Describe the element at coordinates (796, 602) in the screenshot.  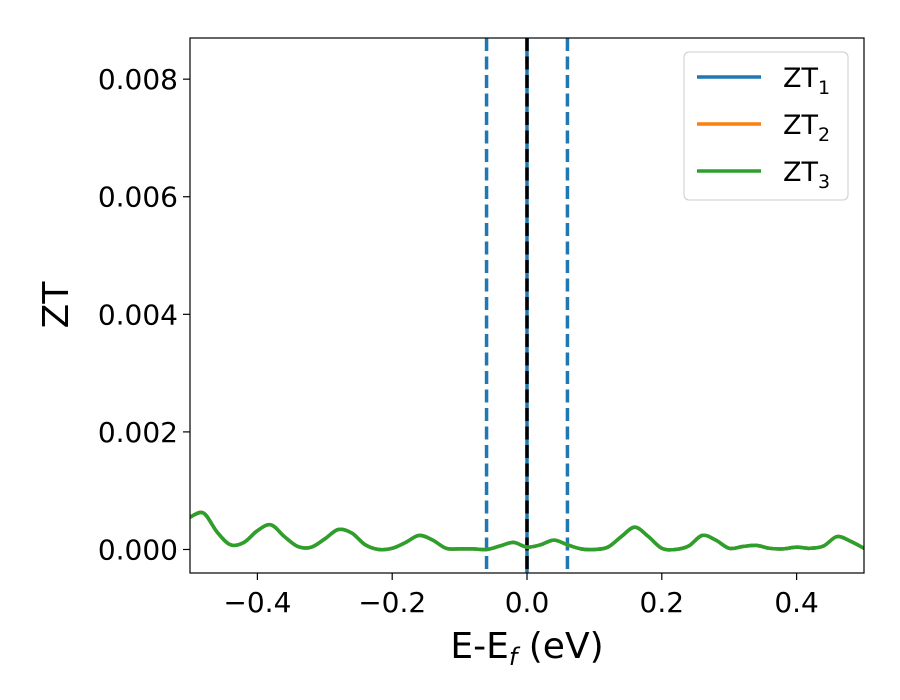
I see `x-tick-label-4: 0.4` at that location.